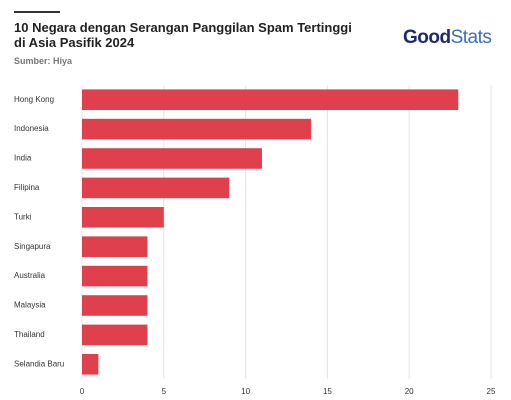  What do you see at coordinates (82, 391) in the screenshot?
I see `x-tick-label: 0` at bounding box center [82, 391].